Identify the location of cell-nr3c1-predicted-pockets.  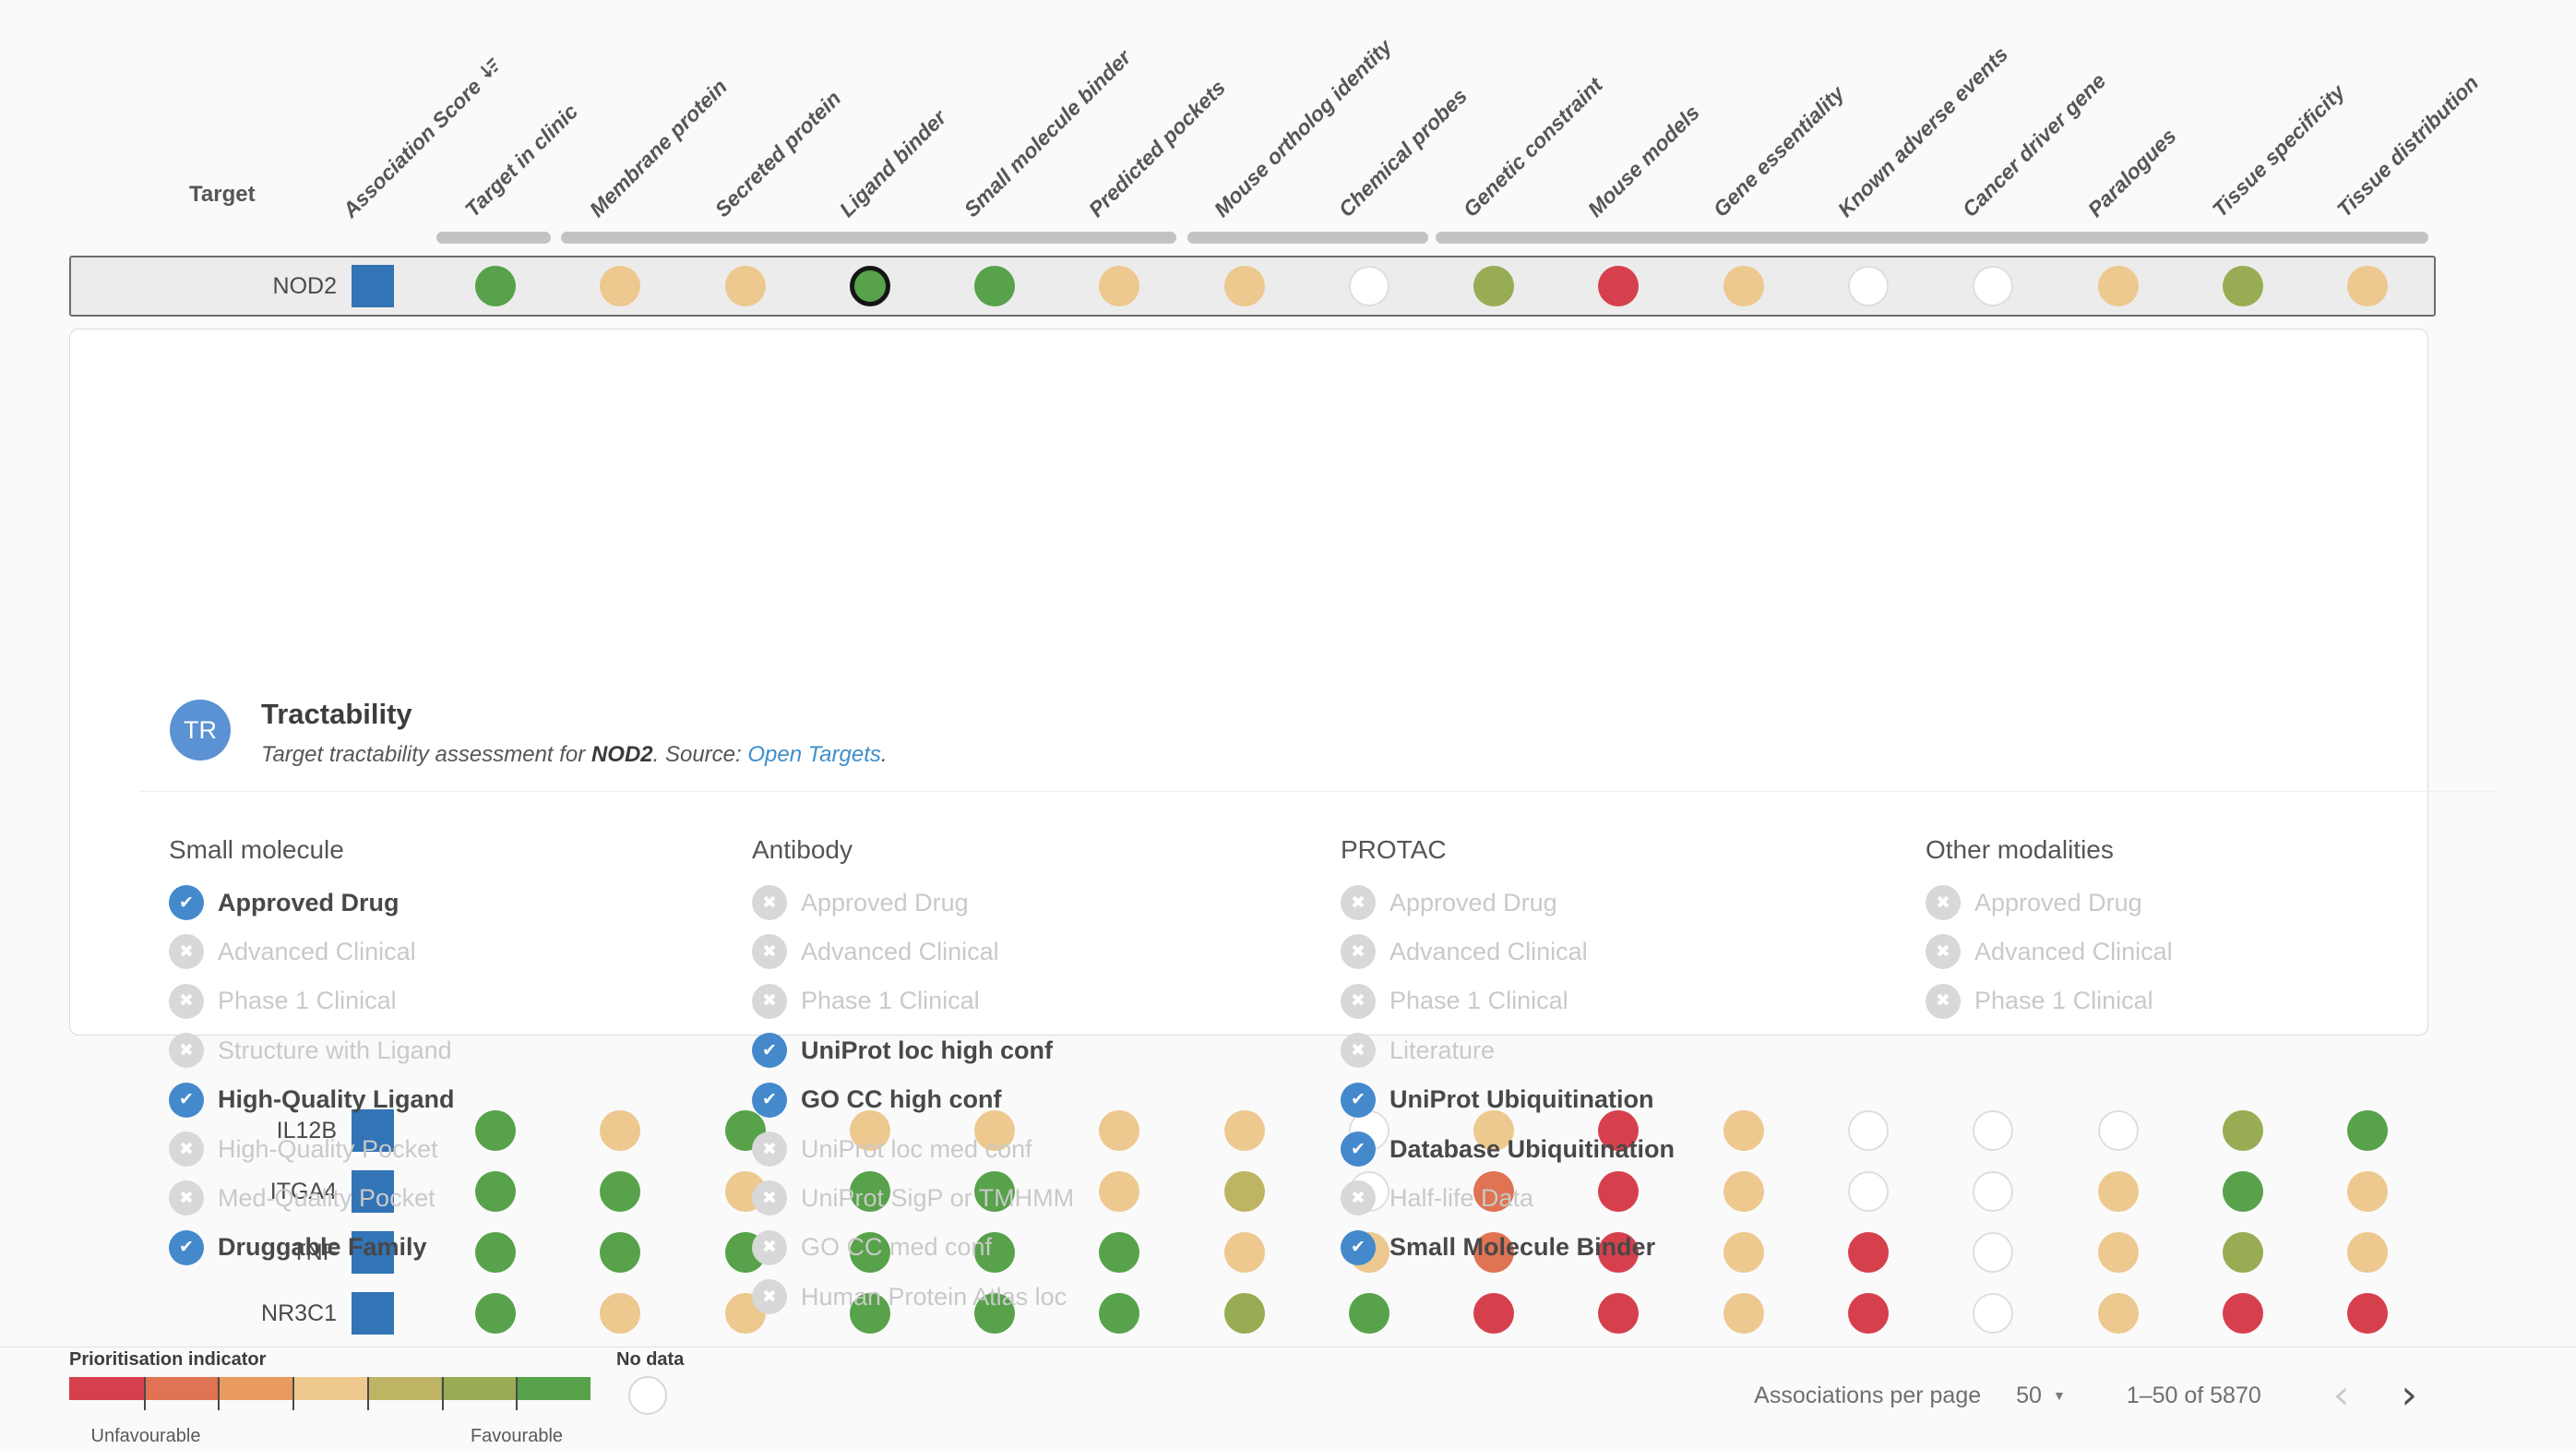
(1119, 1313).